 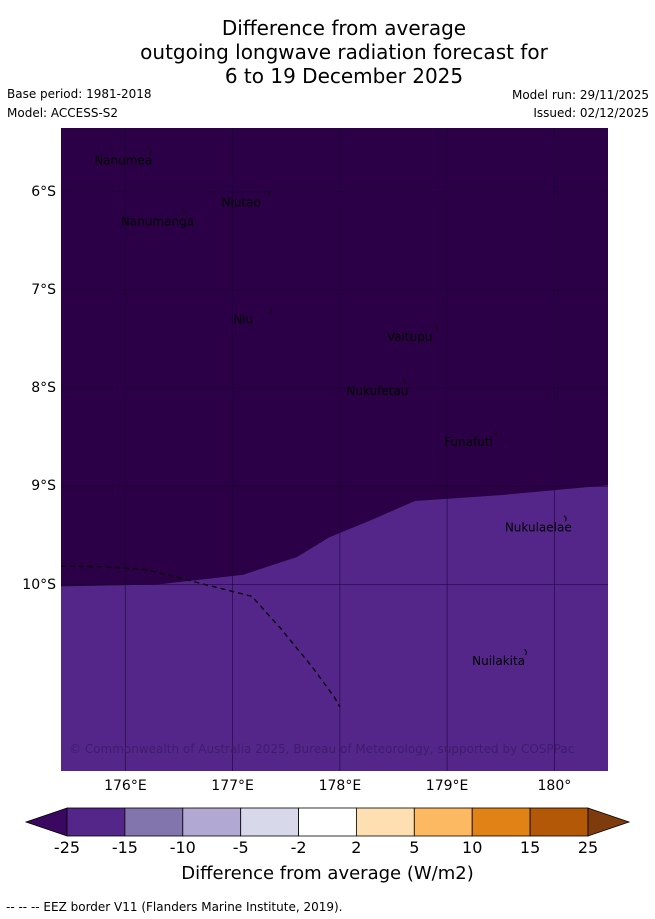 I want to click on lon-tick-label: 176°E, so click(x=125, y=786).